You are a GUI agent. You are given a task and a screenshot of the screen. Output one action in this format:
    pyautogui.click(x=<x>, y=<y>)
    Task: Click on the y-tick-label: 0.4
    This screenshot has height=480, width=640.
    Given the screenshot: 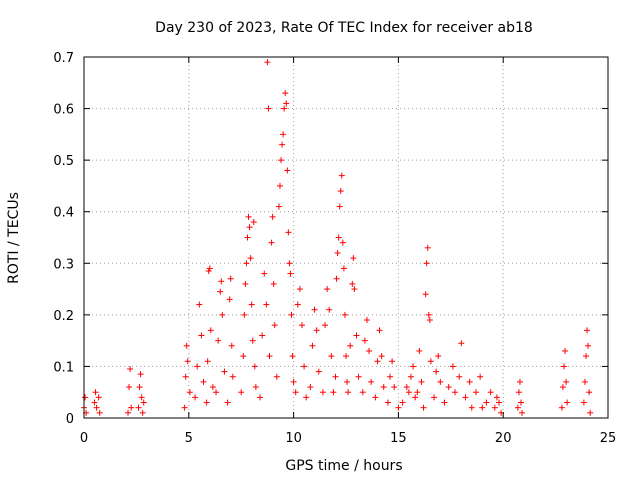 What is the action you would take?
    pyautogui.click(x=63, y=213)
    